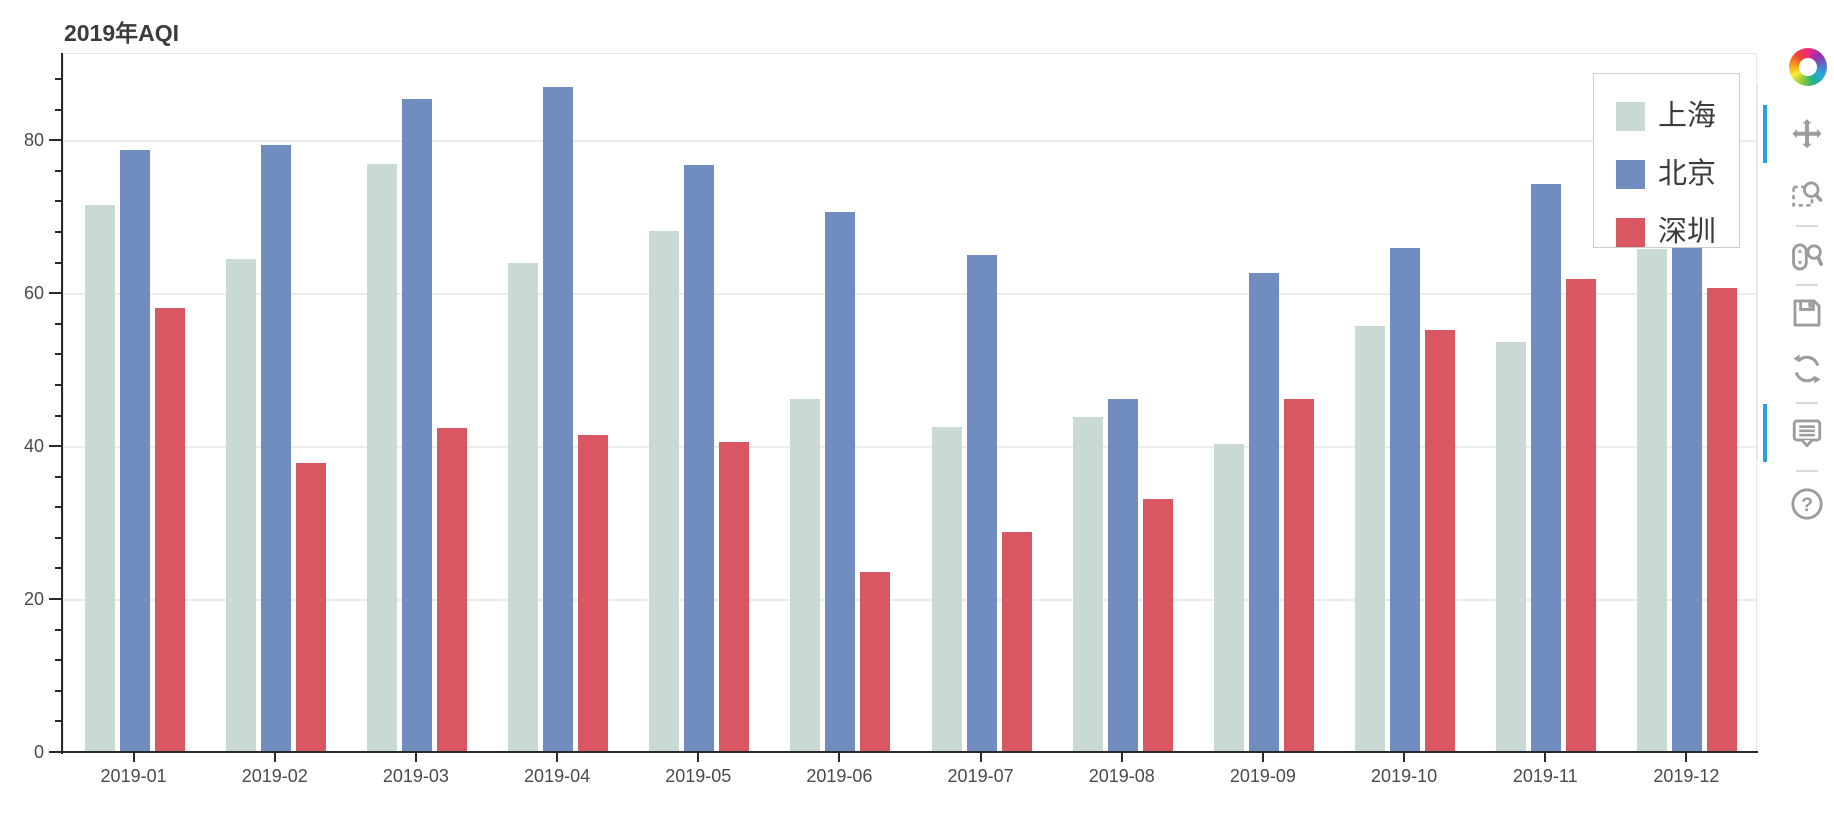 Image resolution: width=1834 pixels, height=820 pixels. I want to click on wheel-zoom-tool-button, so click(1807, 257).